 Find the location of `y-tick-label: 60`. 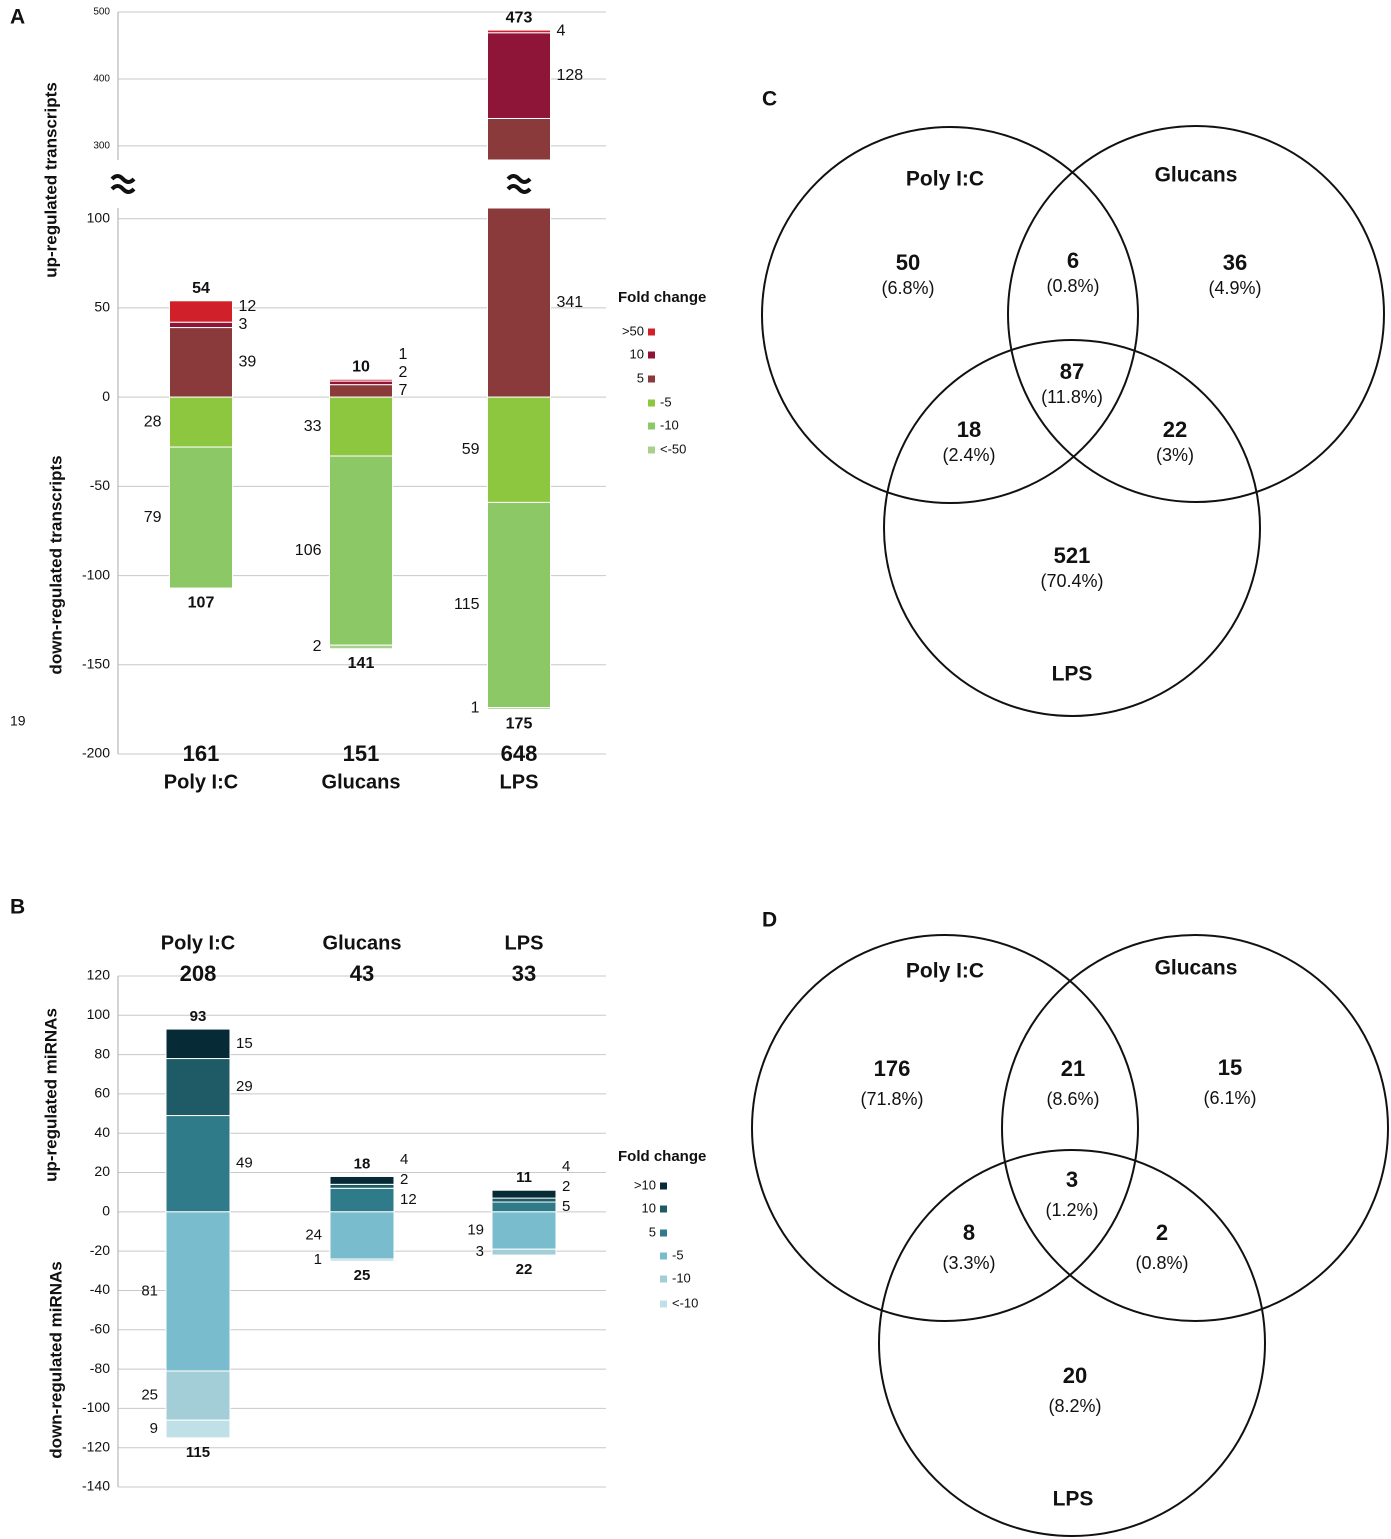

y-tick-label: 60 is located at coordinates (102, 1093).